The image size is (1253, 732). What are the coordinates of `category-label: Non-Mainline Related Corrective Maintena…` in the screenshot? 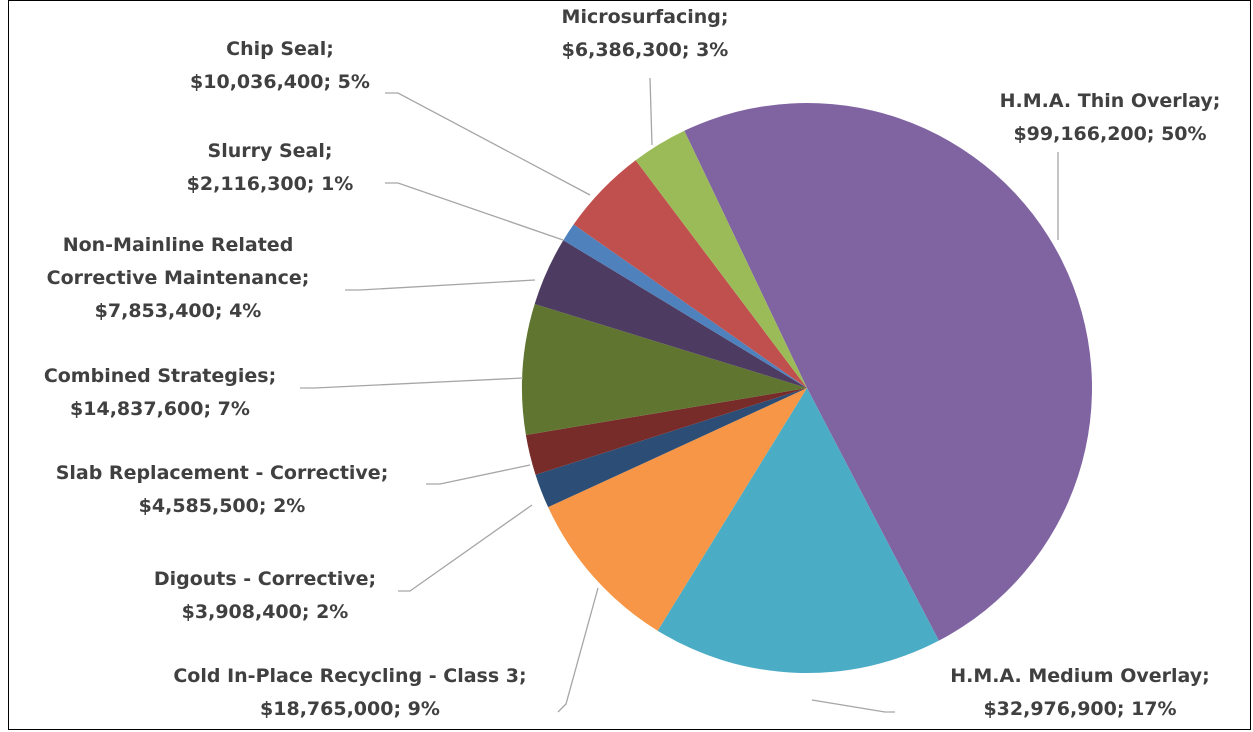 It's located at (178, 261).